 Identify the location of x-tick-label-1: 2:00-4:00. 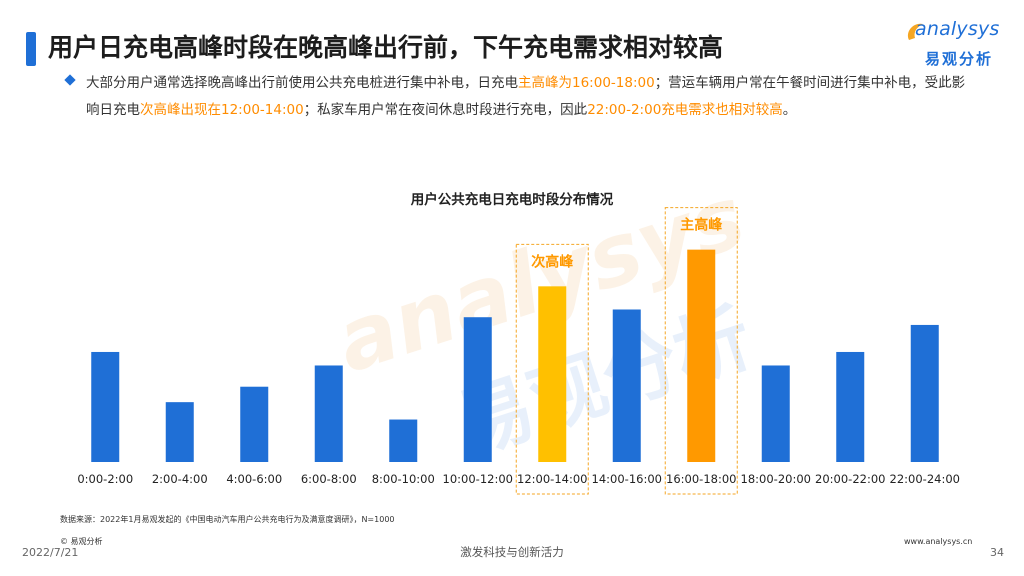
(180, 479).